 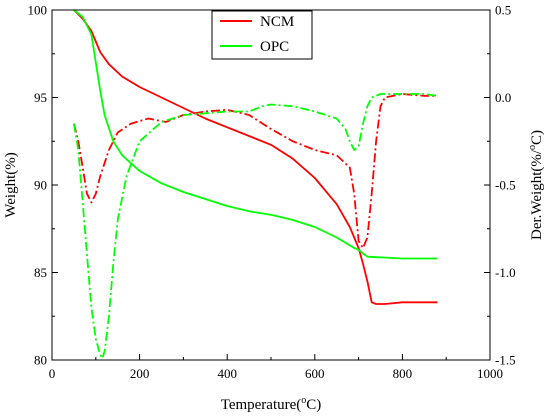 I want to click on legend-label-ncm: NCM, so click(x=277, y=22).